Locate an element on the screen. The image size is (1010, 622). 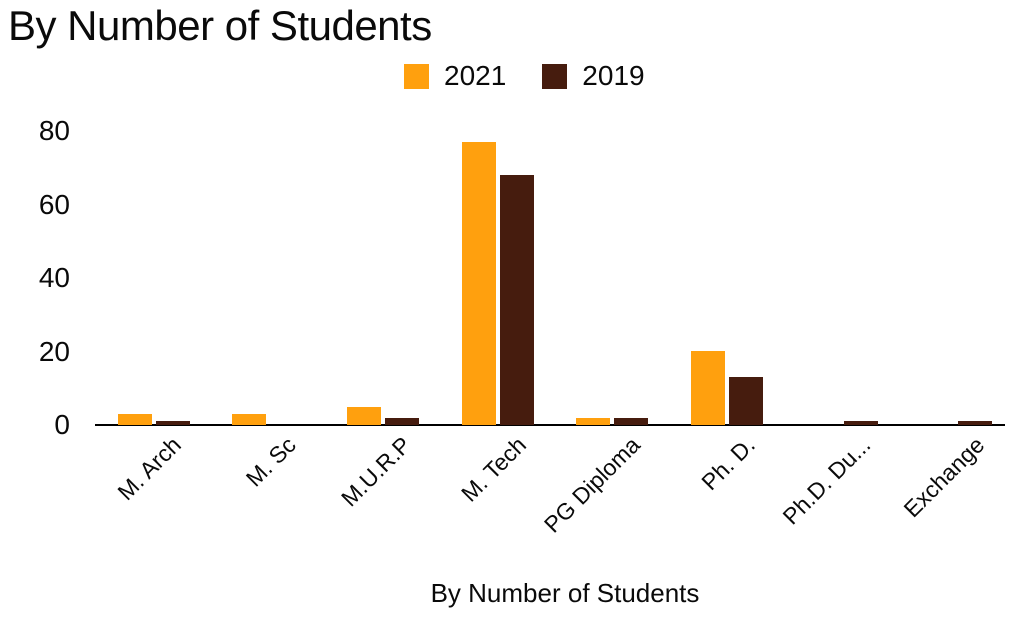
x-axis-tick-label-m-u-r-p: M.U.R.P is located at coordinates (376, 471).